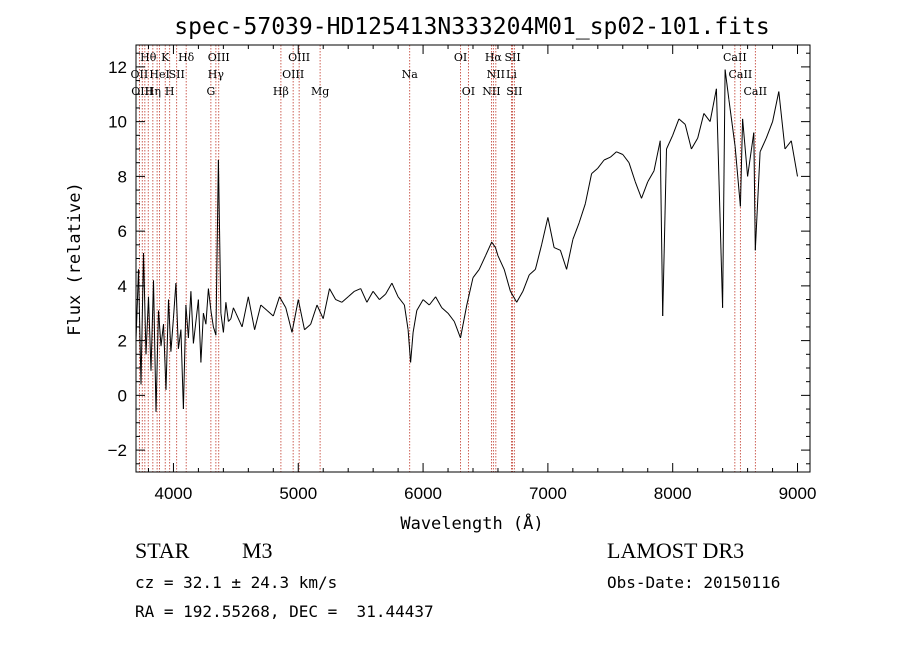 This screenshot has height=649, width=900. Describe the element at coordinates (117, 122) in the screenshot. I see `y-tick-label-10: 10` at that location.